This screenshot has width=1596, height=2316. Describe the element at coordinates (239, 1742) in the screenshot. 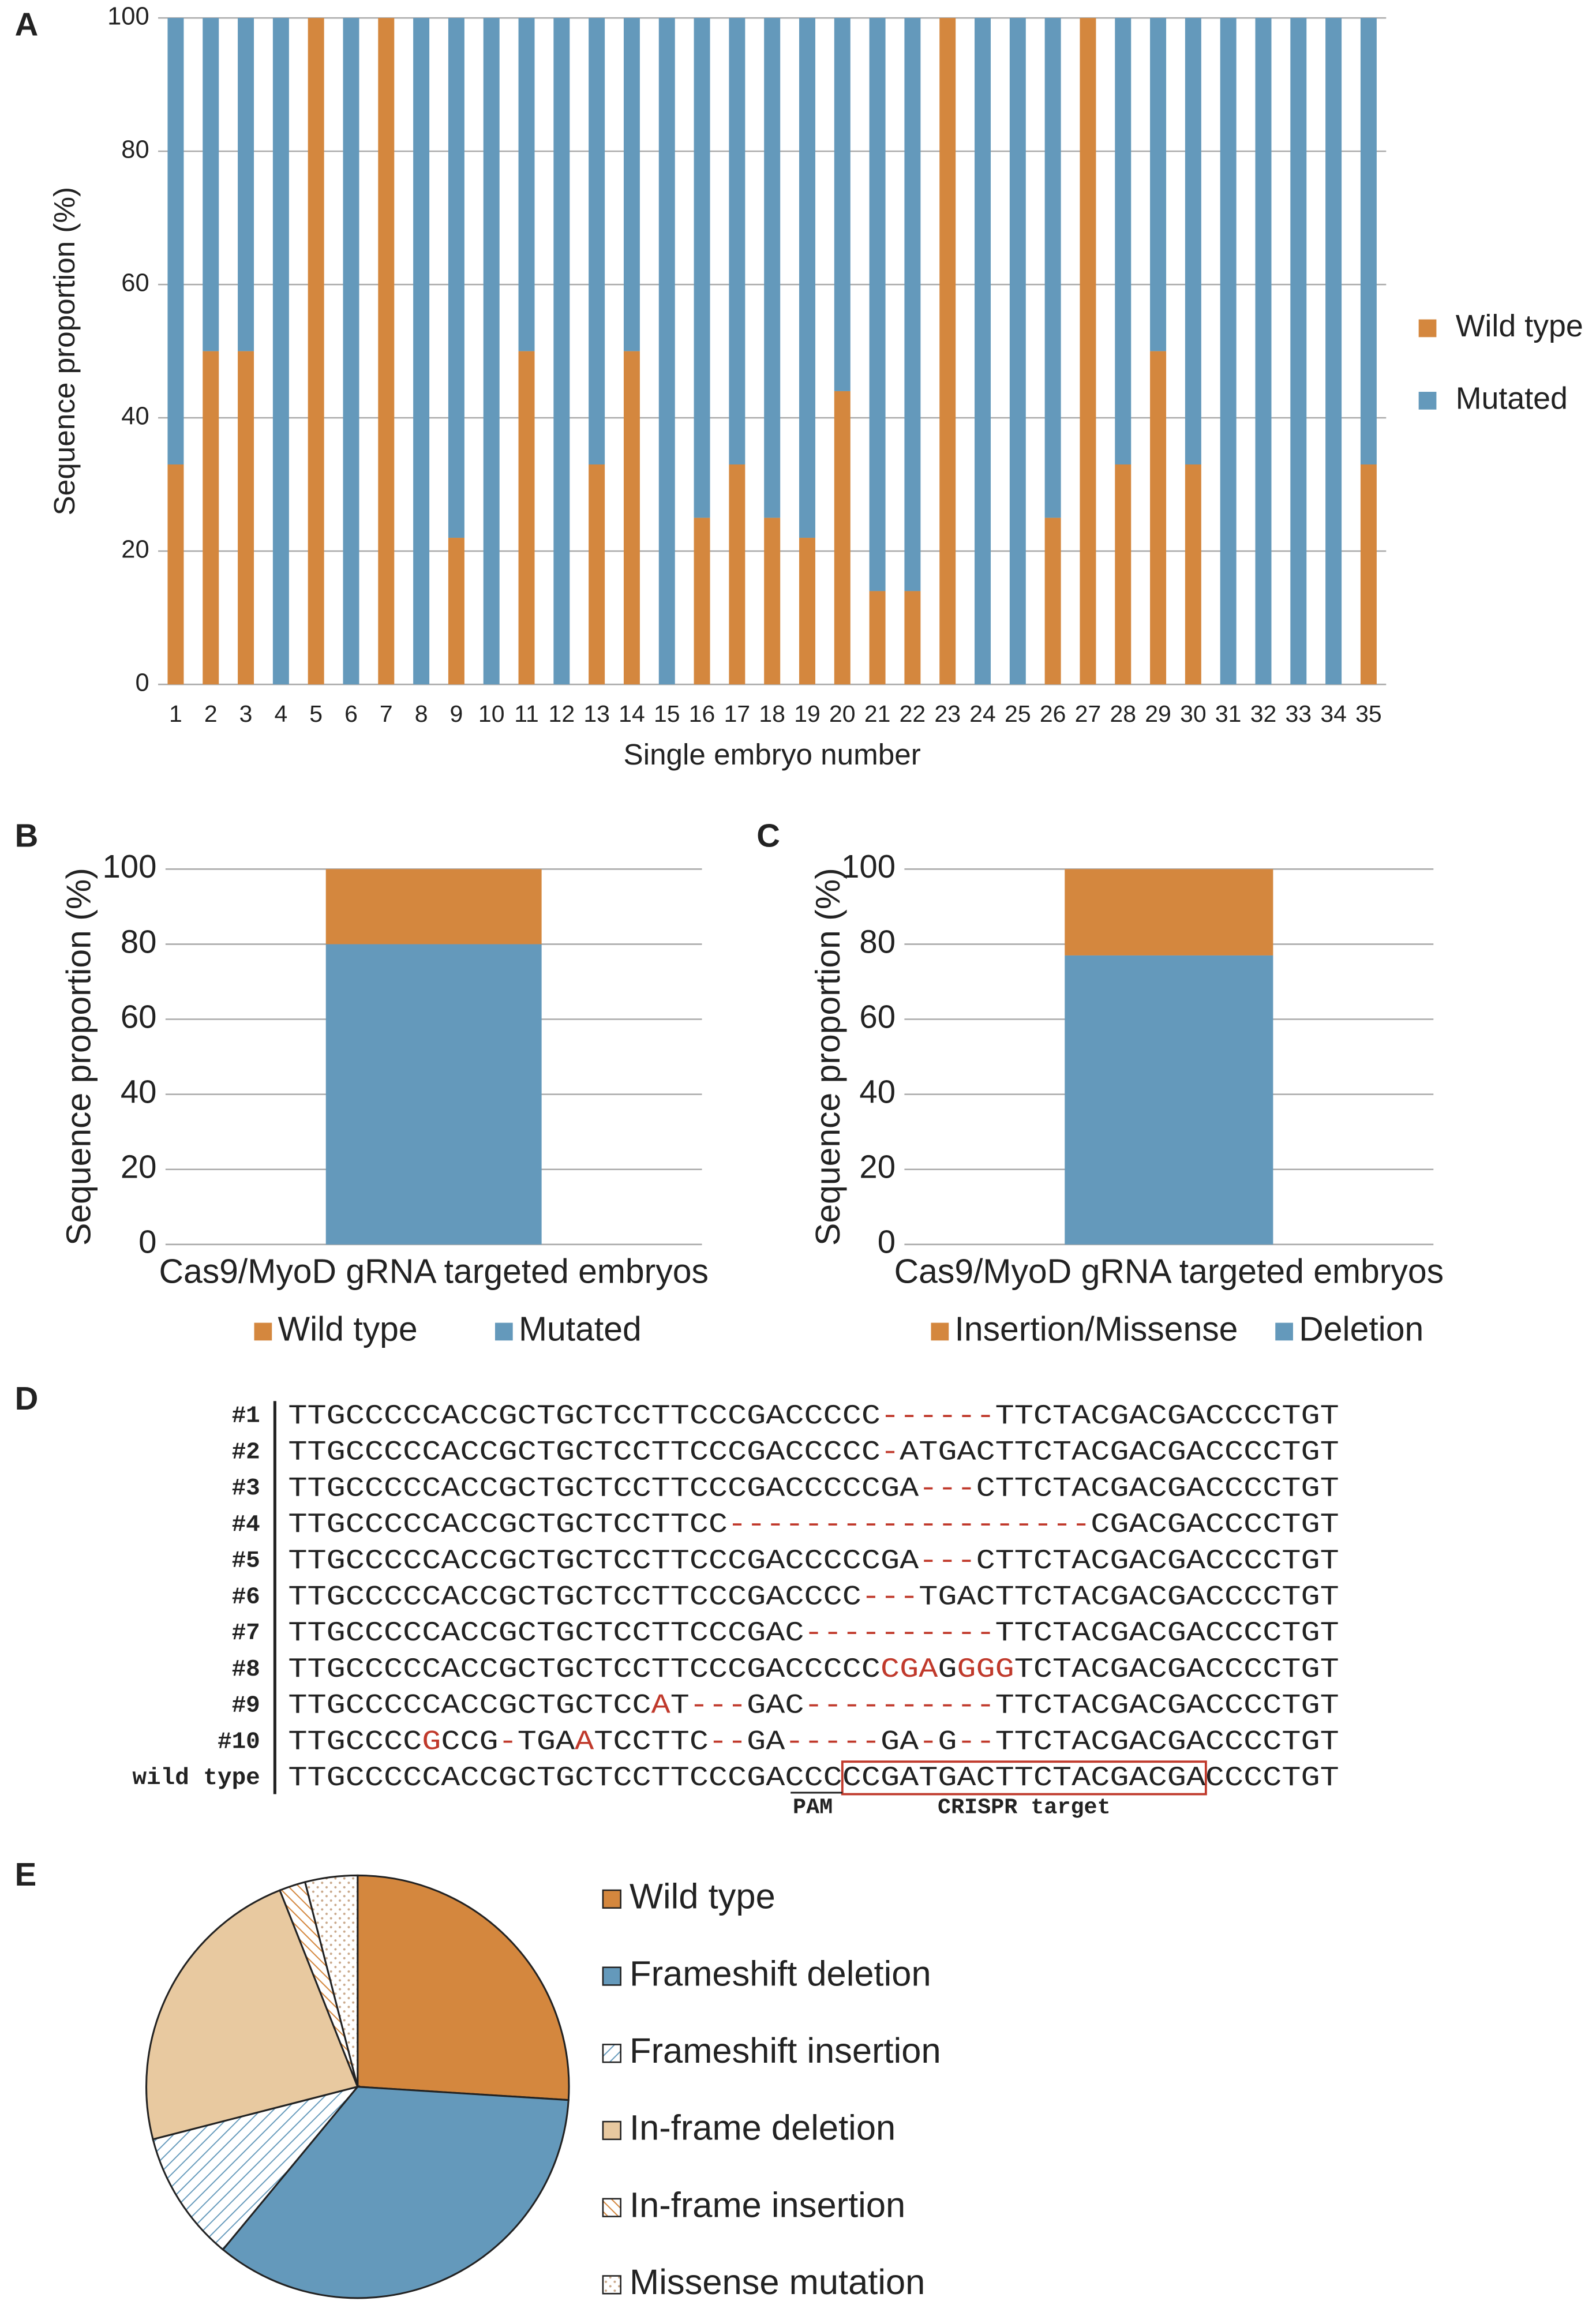

I see `row-label: #10` at that location.